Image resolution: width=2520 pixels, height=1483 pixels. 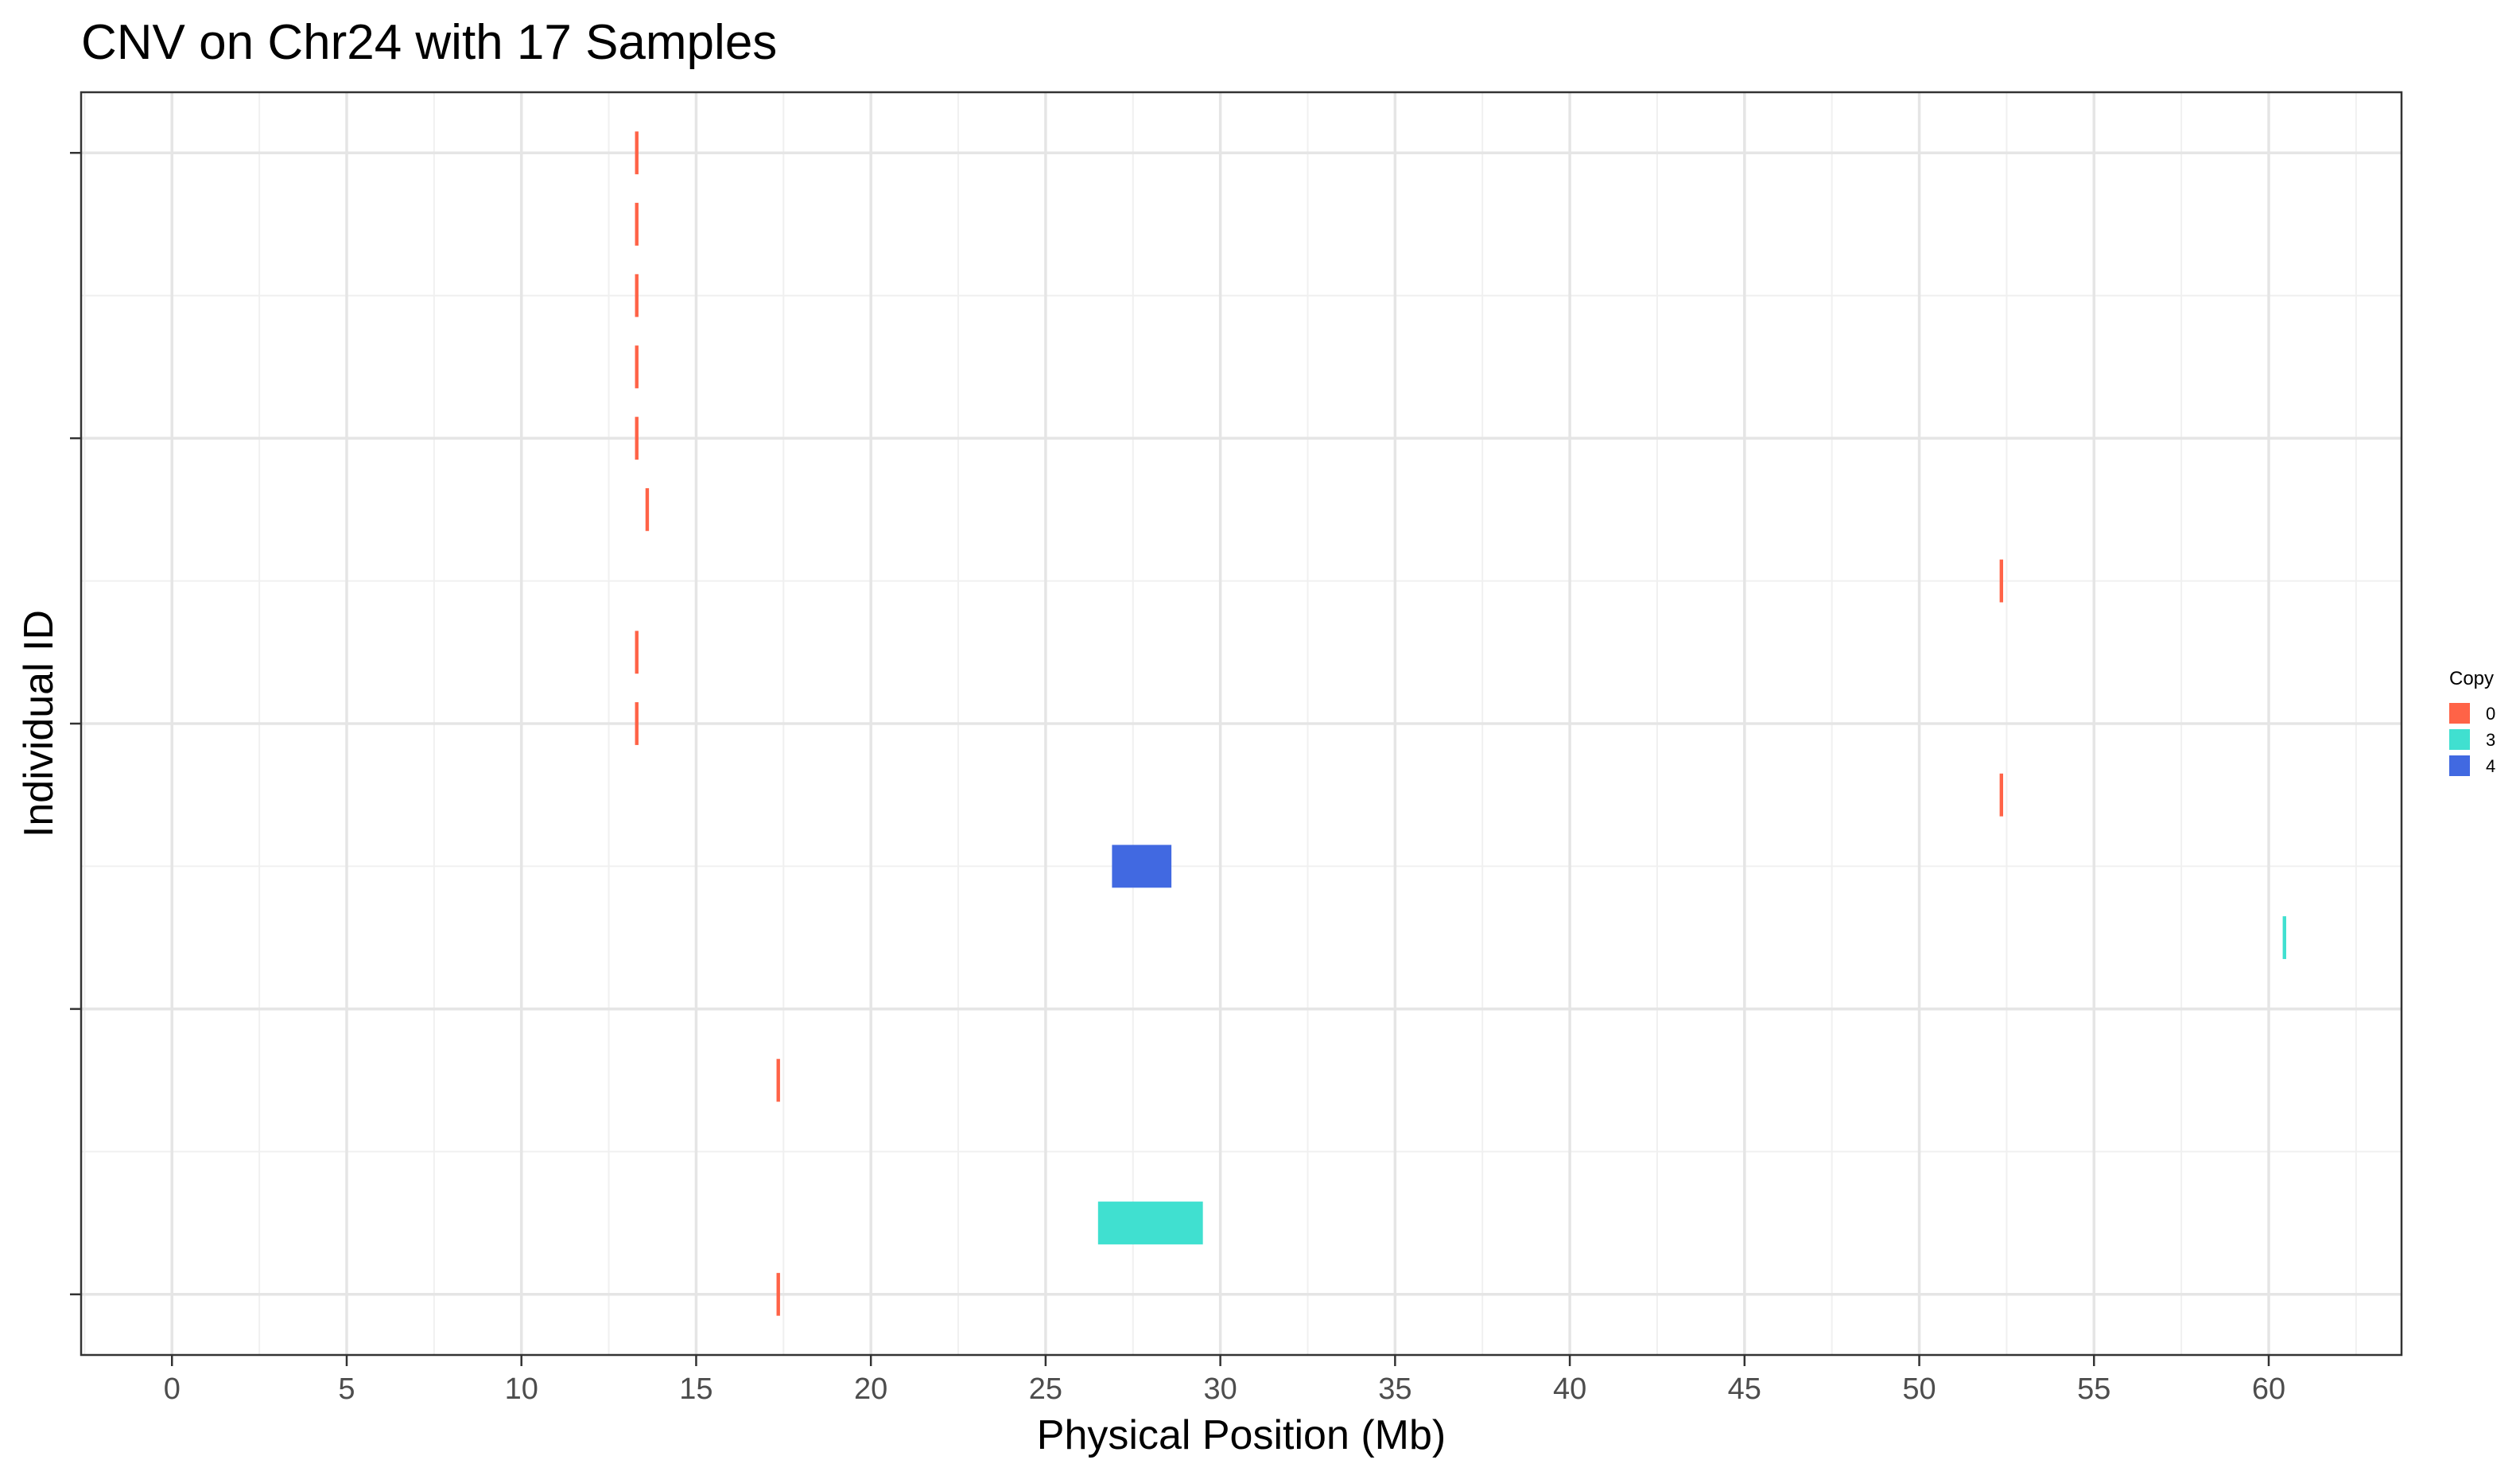 What do you see at coordinates (1569, 1389) in the screenshot?
I see `x-tick-label: 40` at bounding box center [1569, 1389].